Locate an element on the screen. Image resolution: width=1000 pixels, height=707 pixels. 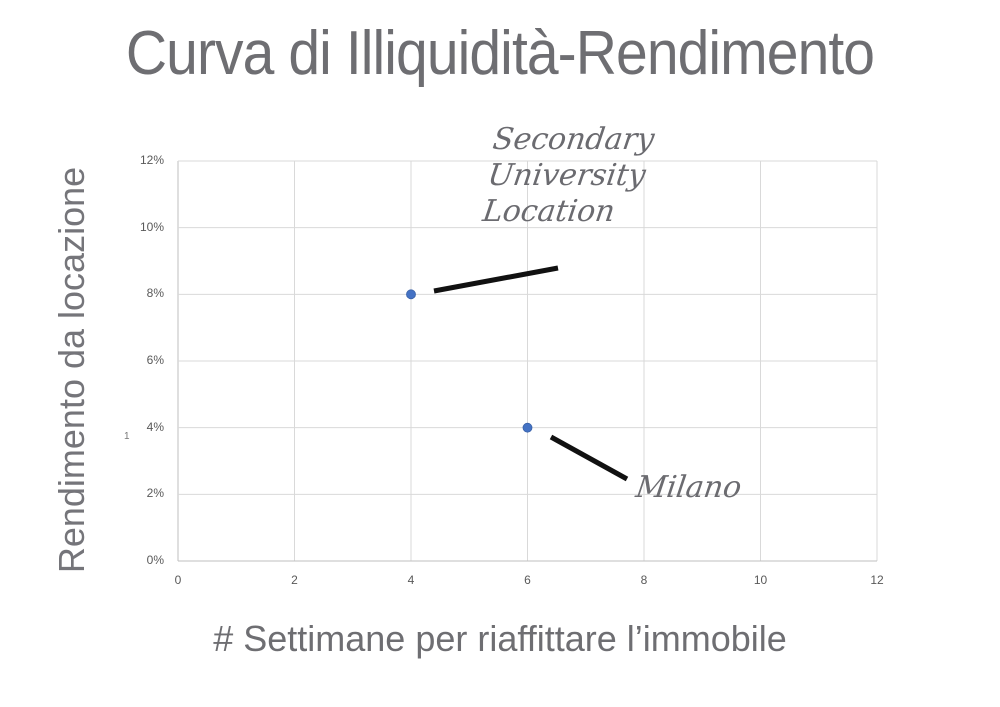
annotation-milano: Milano is located at coordinates (688, 488).